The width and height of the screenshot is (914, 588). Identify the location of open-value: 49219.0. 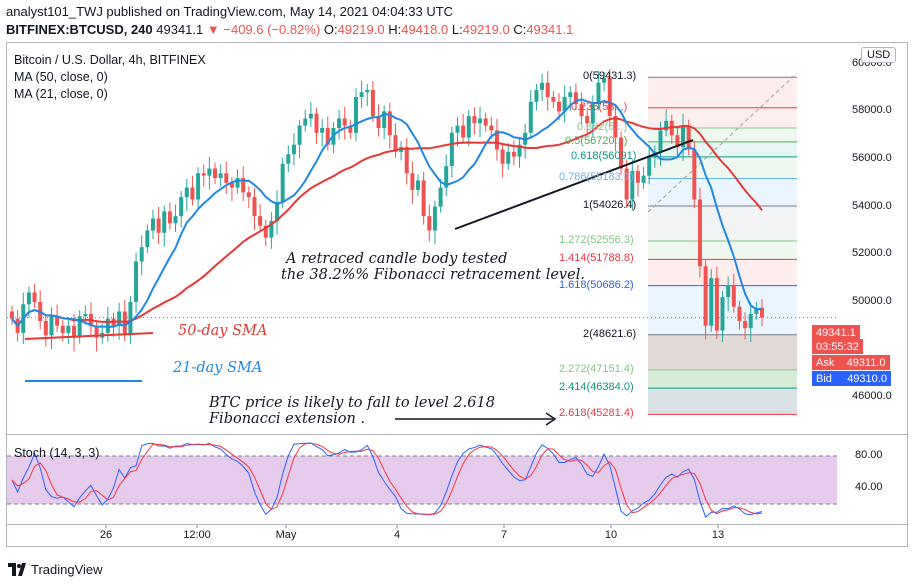
(361, 29).